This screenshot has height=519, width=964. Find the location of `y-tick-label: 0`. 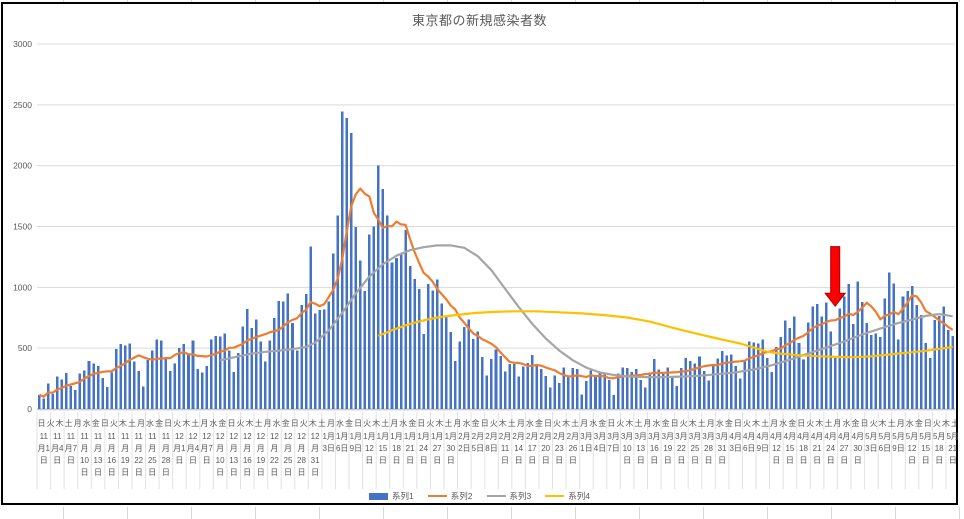

y-tick-label: 0 is located at coordinates (29, 409).